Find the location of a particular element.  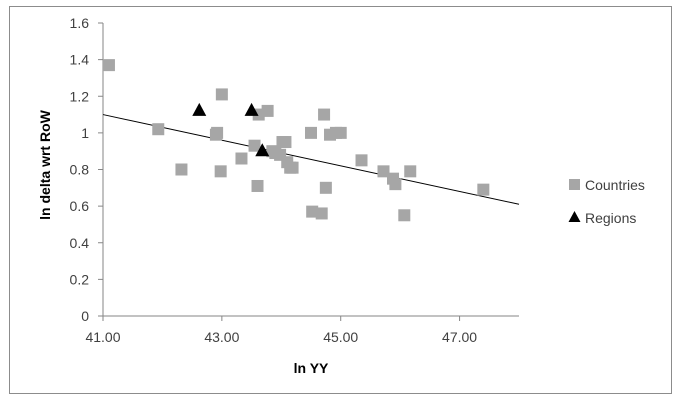

y-tick-label: 1.4 is located at coordinates (80, 60).